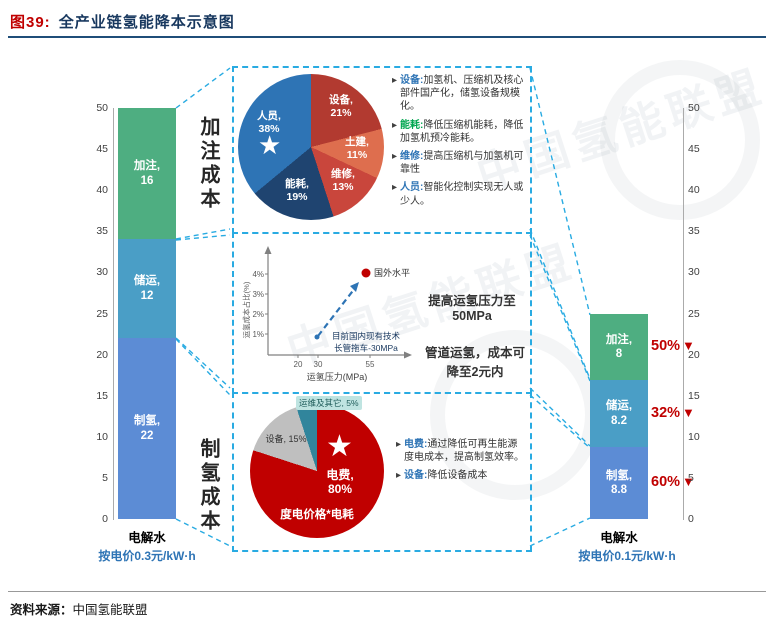 This screenshot has width=774, height=626. What do you see at coordinates (286, 439) in the screenshot?
I see `pie-label-equipment: 设备, 15%` at bounding box center [286, 439].